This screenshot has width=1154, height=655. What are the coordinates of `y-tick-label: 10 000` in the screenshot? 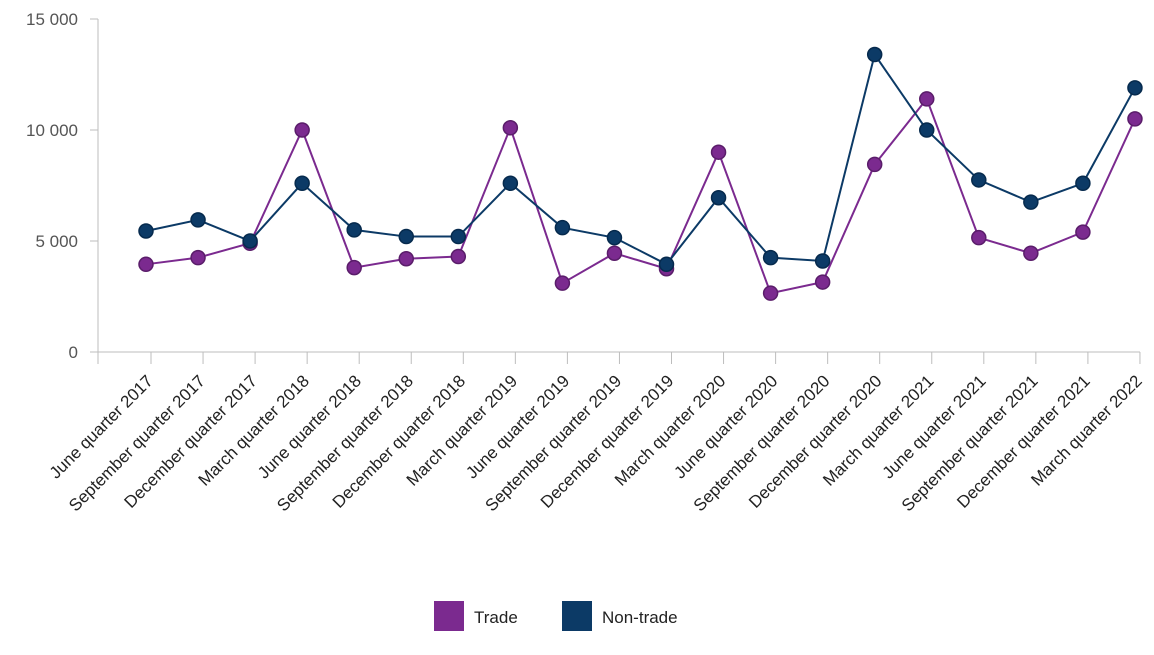 It's located at (52, 130).